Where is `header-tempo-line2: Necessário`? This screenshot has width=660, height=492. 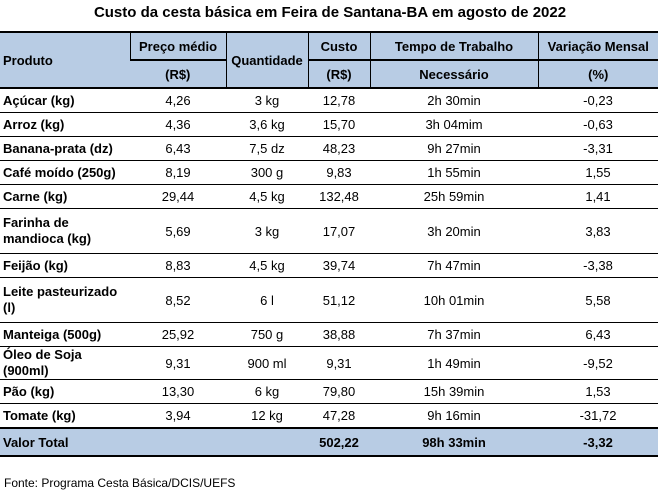 header-tempo-line2: Necessário is located at coordinates (453, 74).